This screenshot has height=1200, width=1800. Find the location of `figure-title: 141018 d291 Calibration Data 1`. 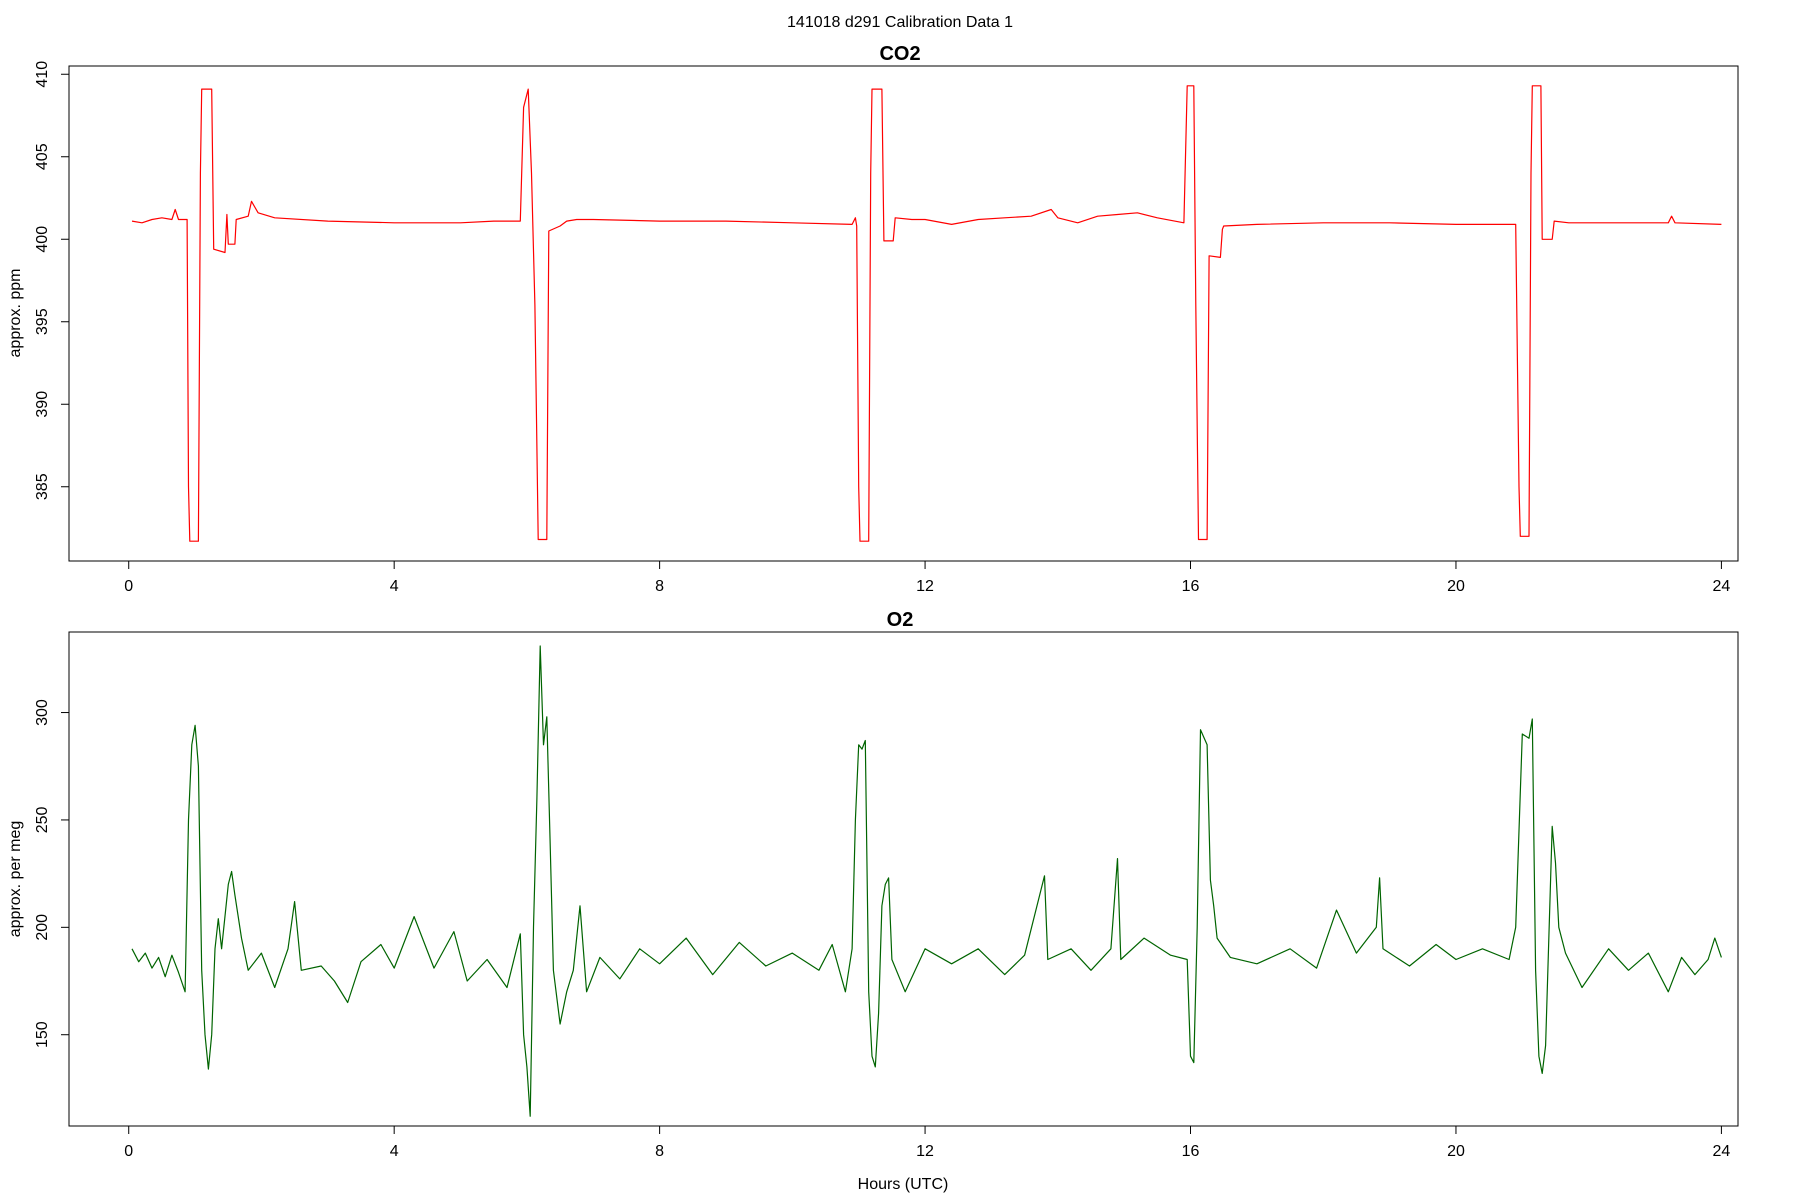

figure-title: 141018 d291 Calibration Data 1 is located at coordinates (900, 22).